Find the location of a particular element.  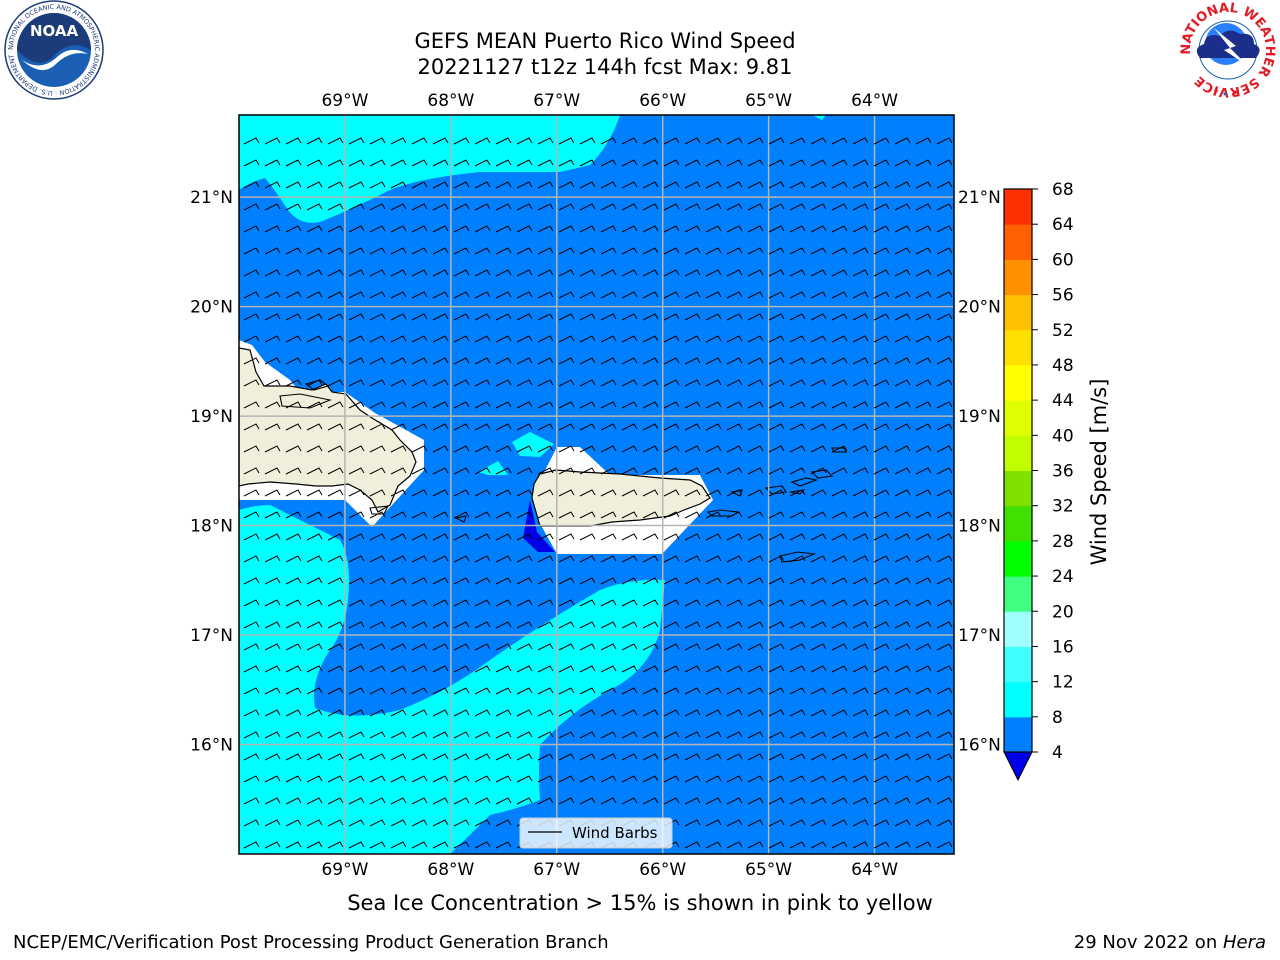

colorbar-tick-label: 28 is located at coordinates (1063, 542).